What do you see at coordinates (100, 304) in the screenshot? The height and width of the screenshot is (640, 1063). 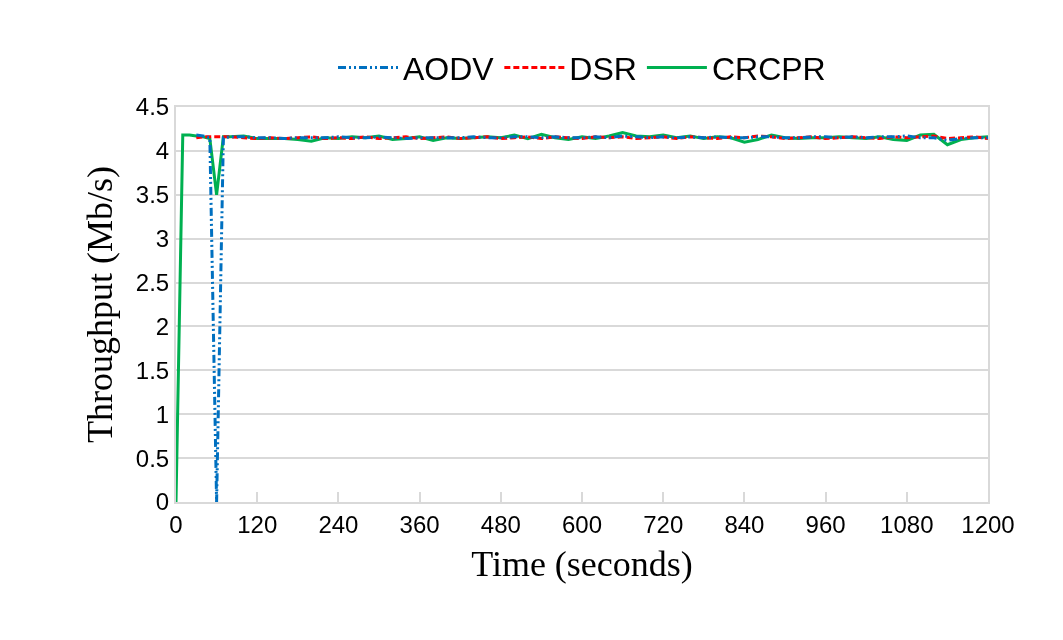 I see `y-axis-title: Throughput (Mb/s)` at bounding box center [100, 304].